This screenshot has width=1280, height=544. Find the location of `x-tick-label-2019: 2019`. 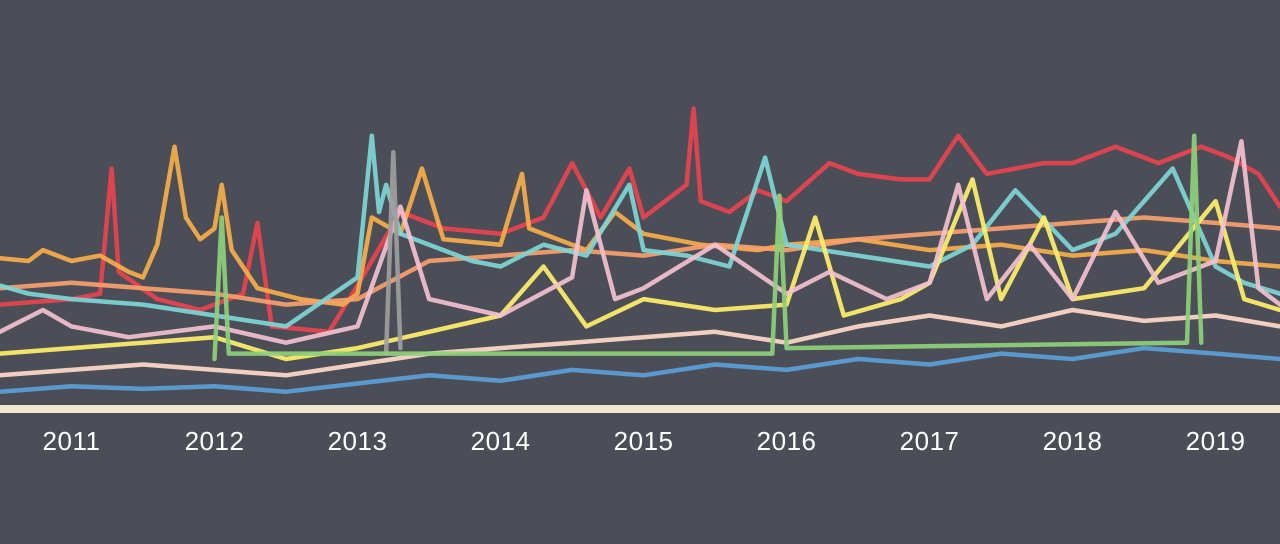

x-tick-label-2019: 2019 is located at coordinates (1216, 441).